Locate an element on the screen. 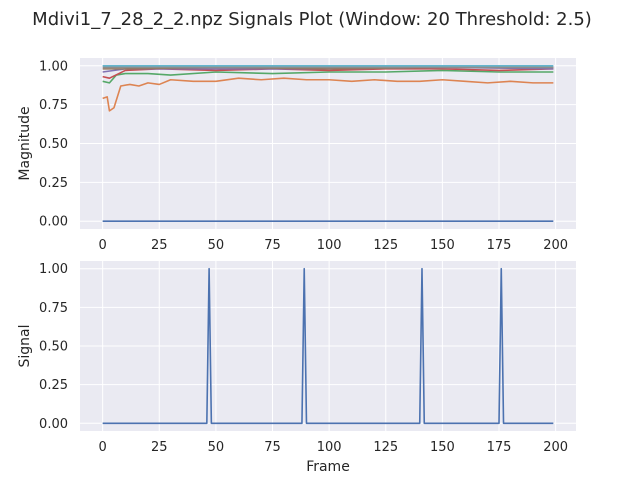 The image size is (640, 480). magnitude-y-axis-label: Magnitude is located at coordinates (25, 143).